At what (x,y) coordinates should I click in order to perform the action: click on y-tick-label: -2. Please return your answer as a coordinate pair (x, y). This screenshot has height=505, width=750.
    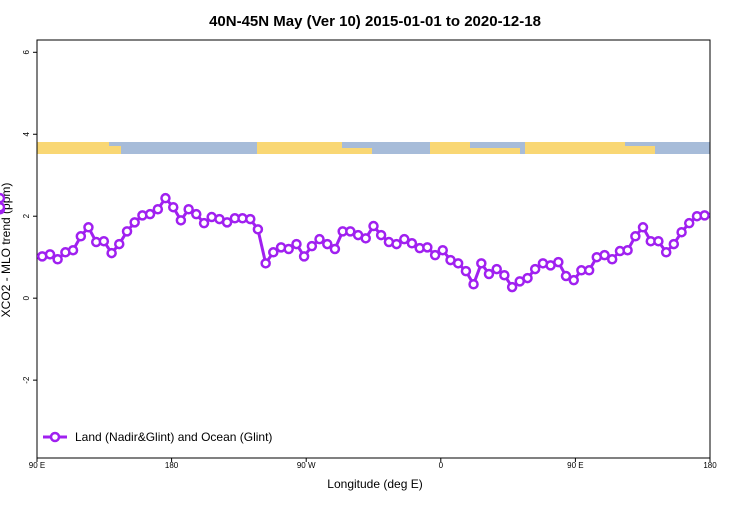
    Looking at the image, I should click on (26, 380).